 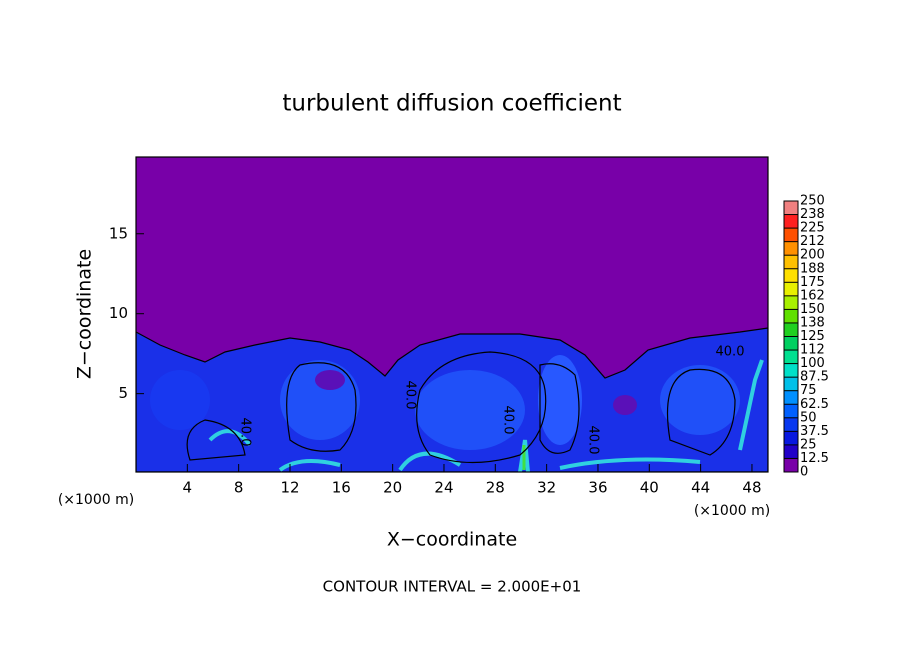 I want to click on colorbar-label: 37.5, so click(x=814, y=431).